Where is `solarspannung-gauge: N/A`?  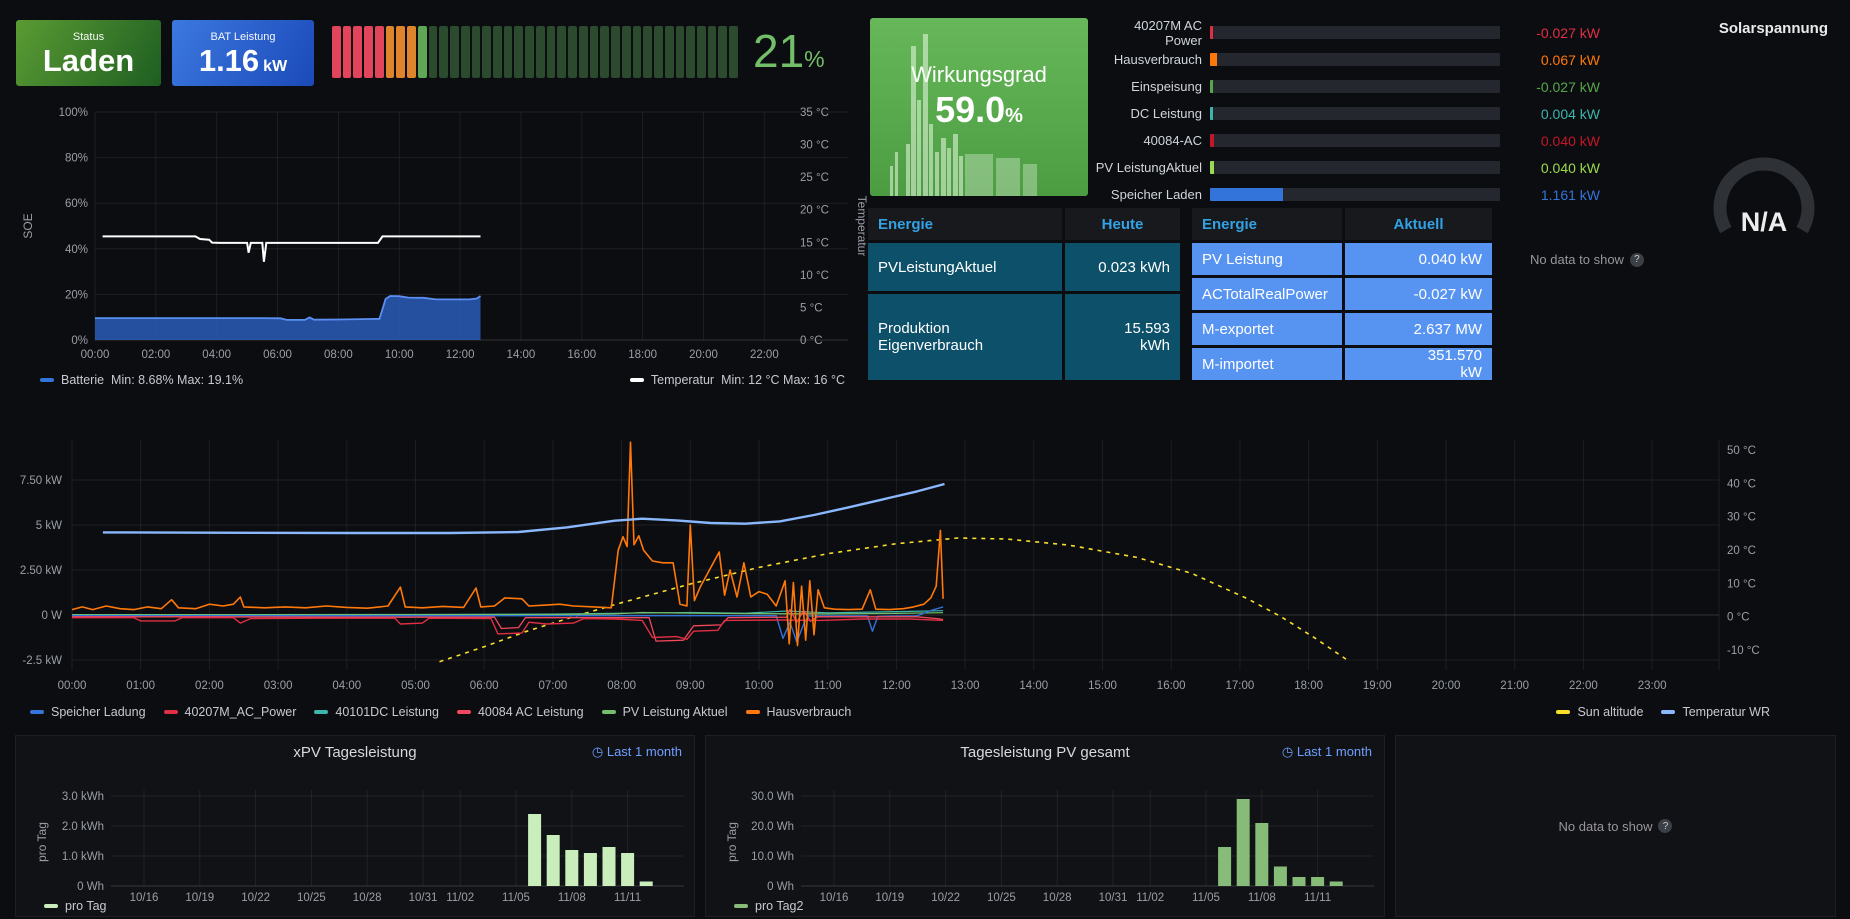
solarspannung-gauge: N/A is located at coordinates (1764, 197).